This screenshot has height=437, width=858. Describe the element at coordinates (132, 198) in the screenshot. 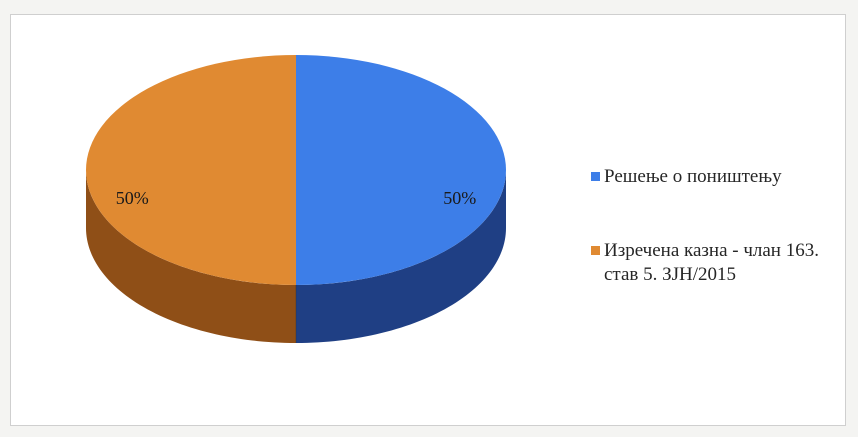

I see `data-label-1: 50%` at that location.